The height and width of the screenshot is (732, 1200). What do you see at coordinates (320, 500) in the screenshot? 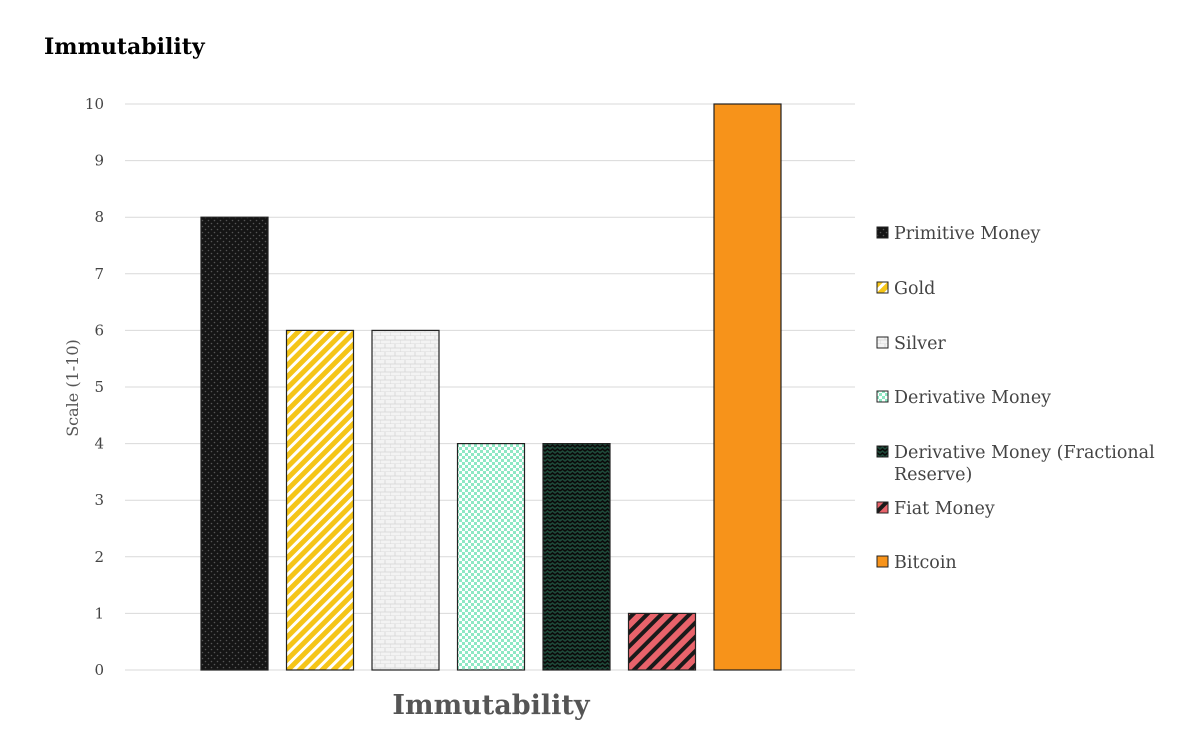
I see `bar-gold` at bounding box center [320, 500].